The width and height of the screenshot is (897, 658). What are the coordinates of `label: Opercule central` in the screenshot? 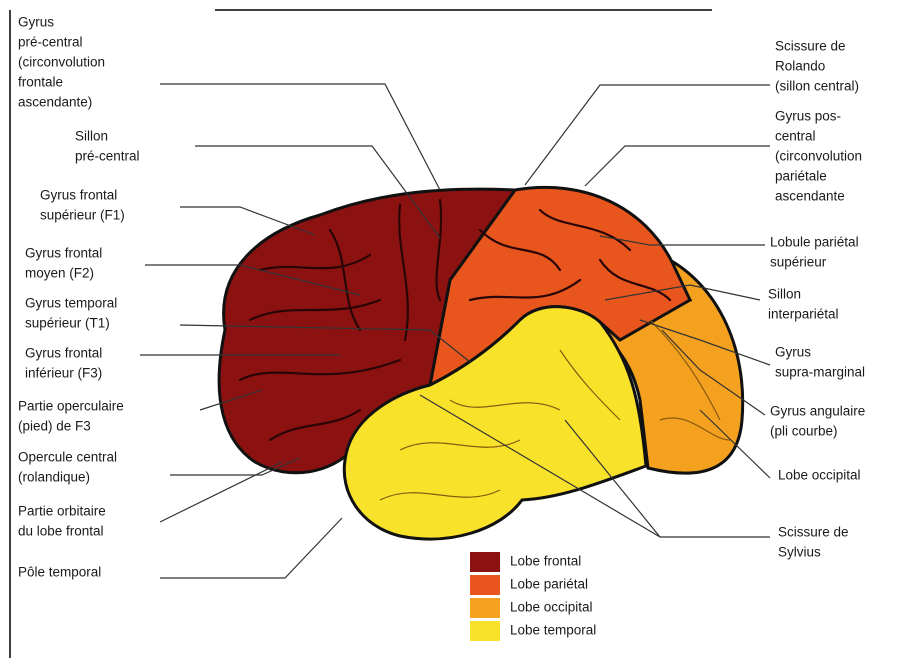 It's located at (67, 457).